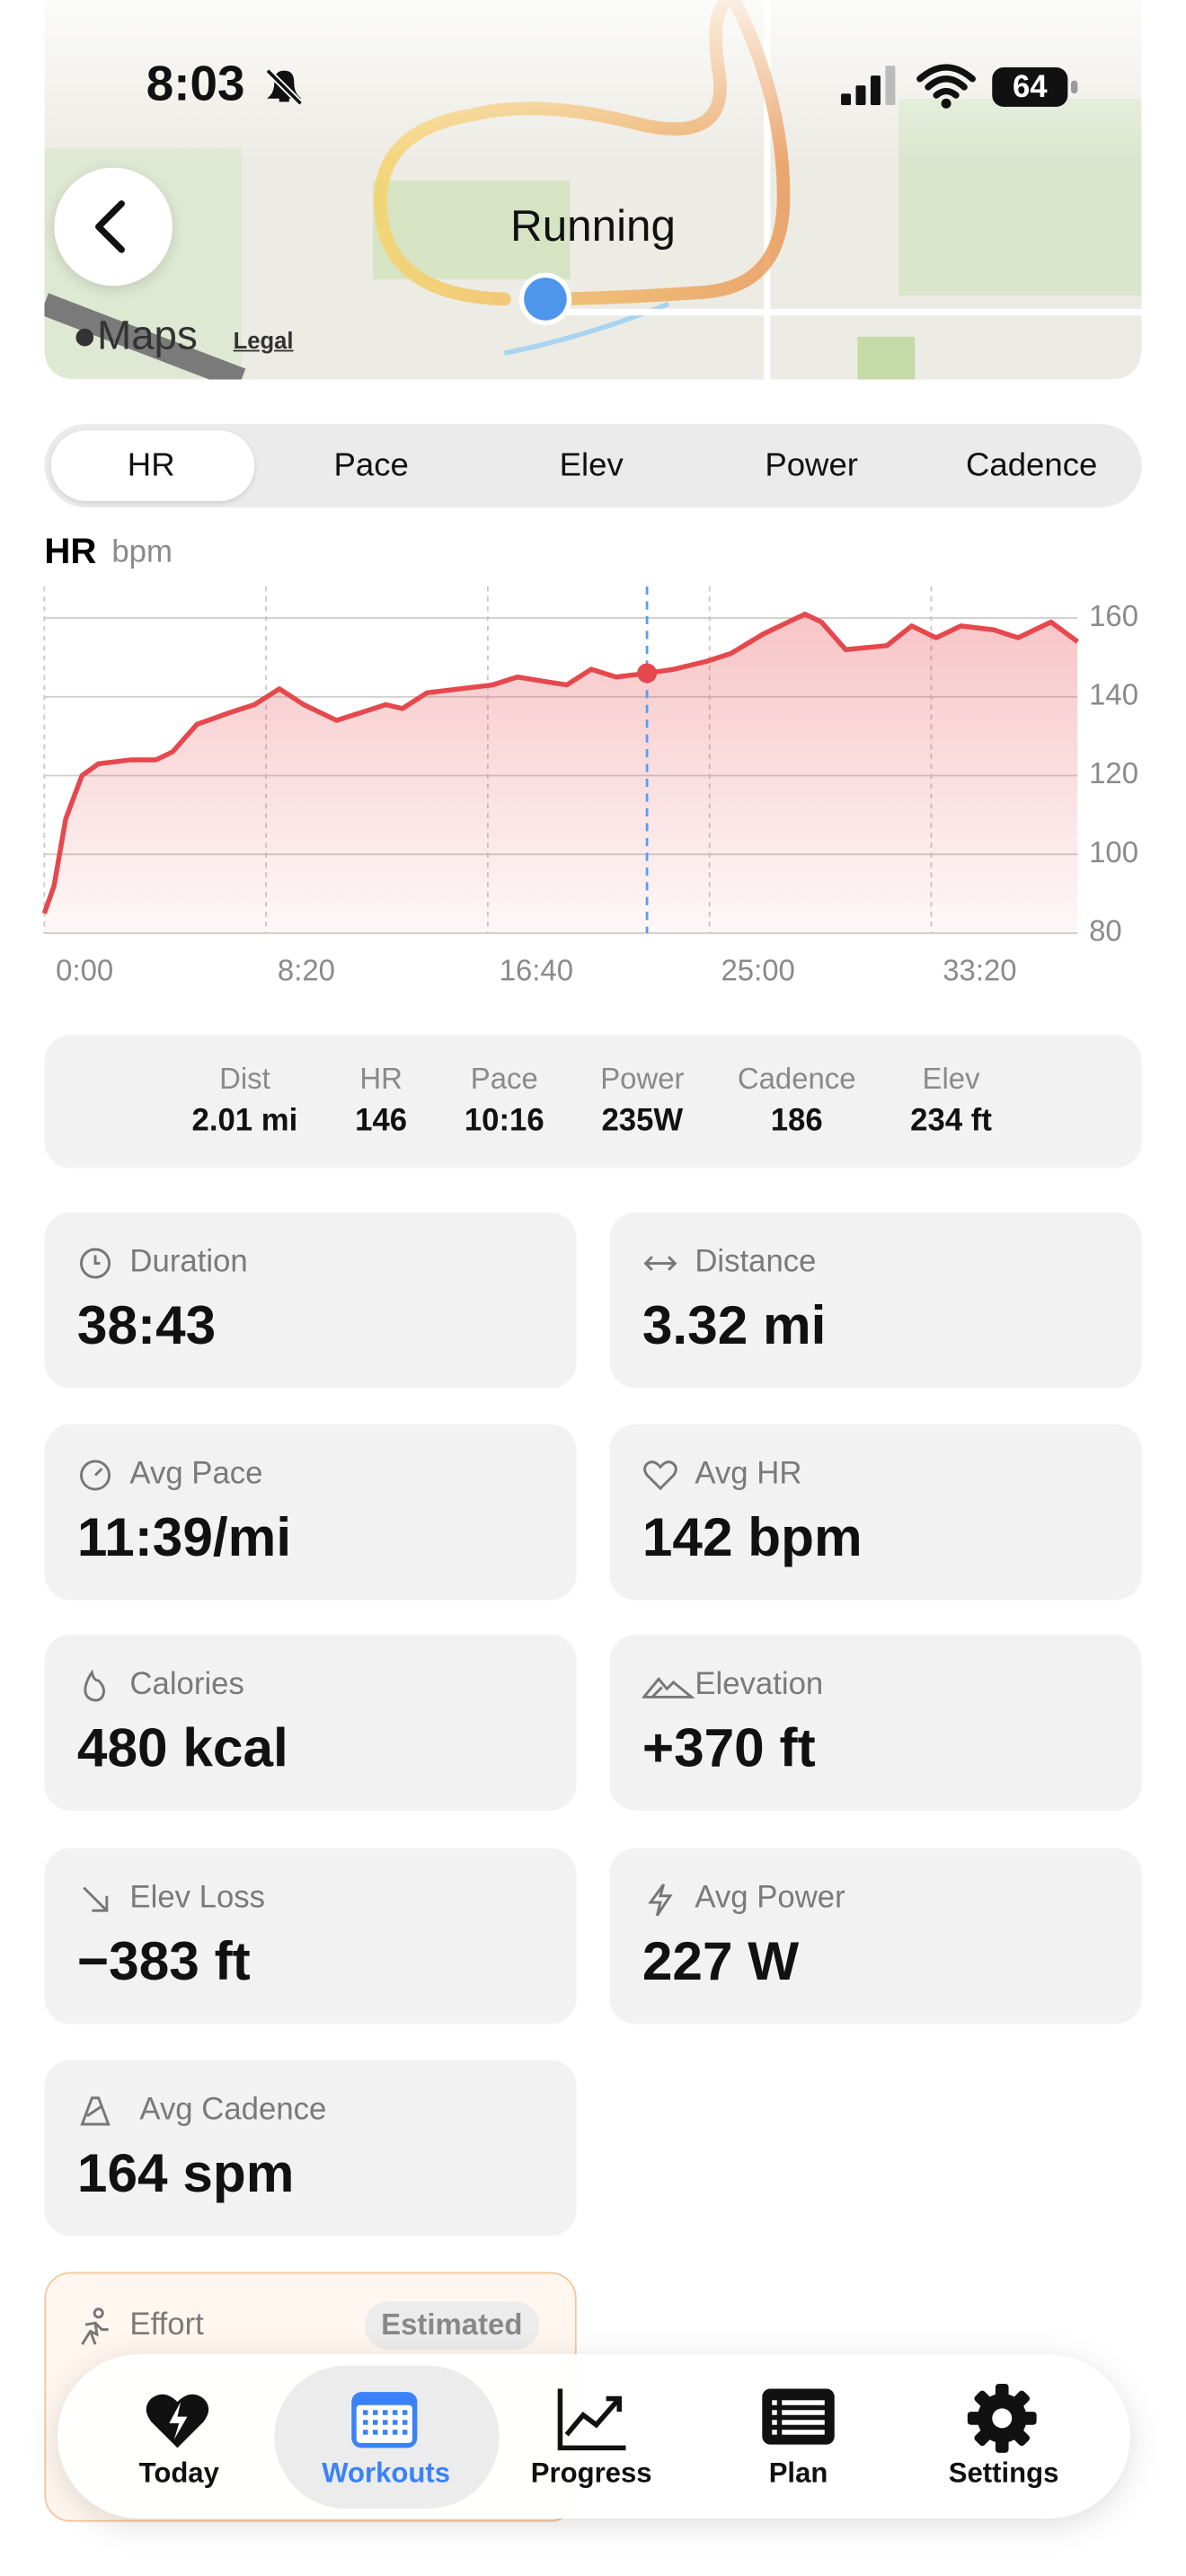 The height and width of the screenshot is (2576, 1186). I want to click on effort-icon, so click(95, 2326).